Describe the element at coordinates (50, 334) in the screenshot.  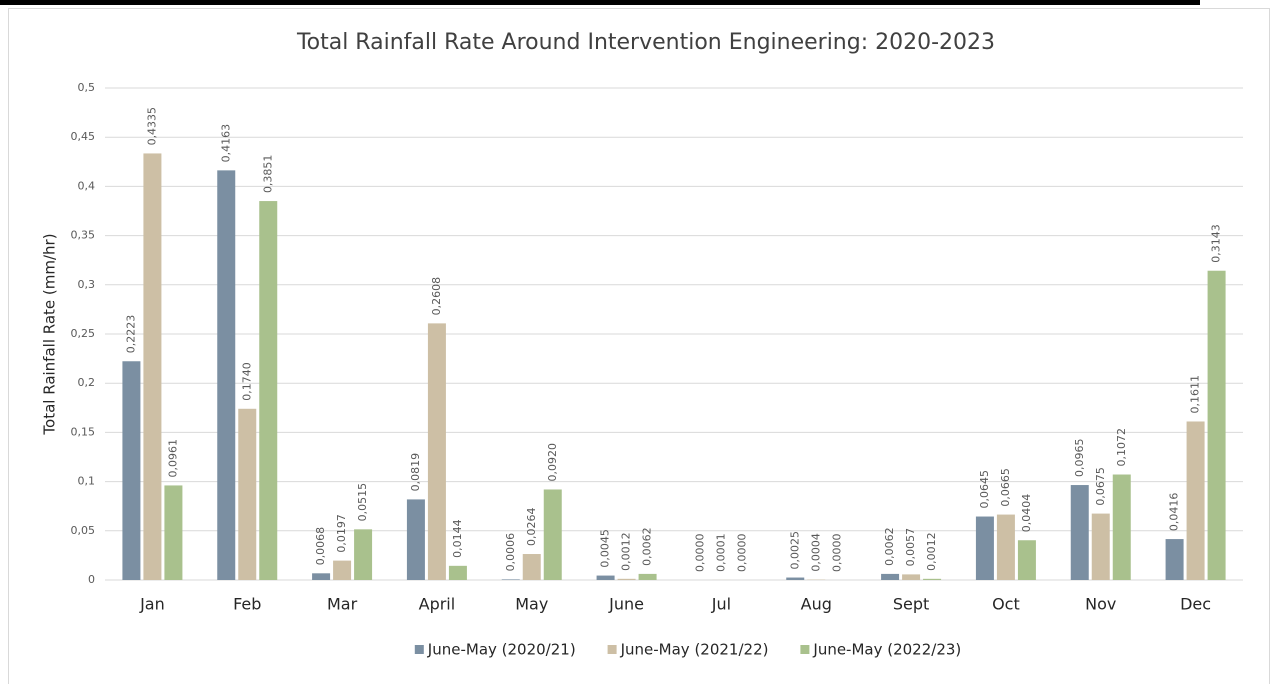
I see `y-axis-title: Total Rainfall Rate (mm/hr)` at that location.